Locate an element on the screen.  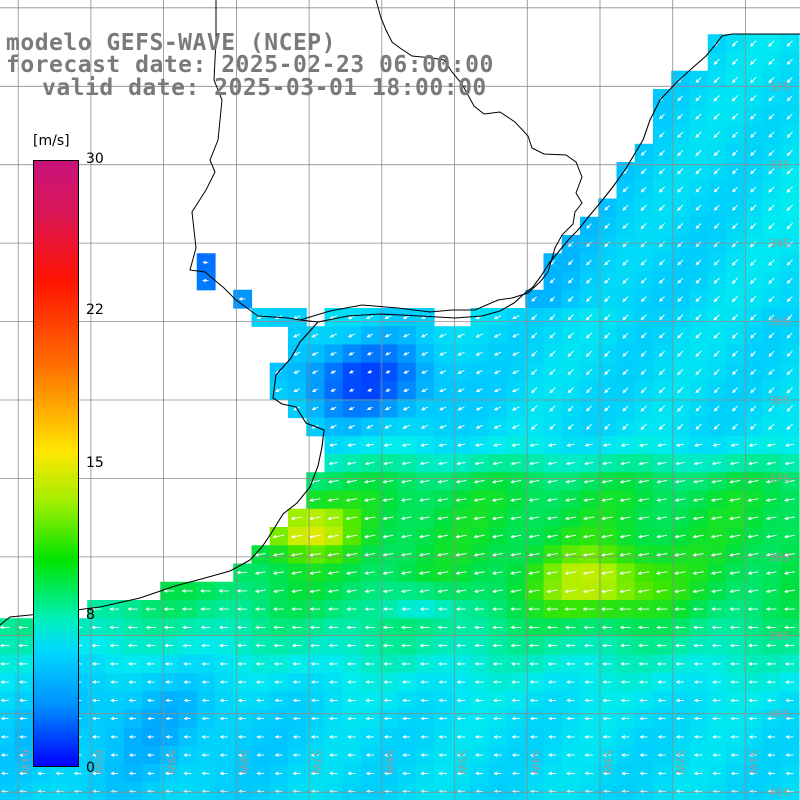
longitude-label: 61W is located at coordinates (25, 762).